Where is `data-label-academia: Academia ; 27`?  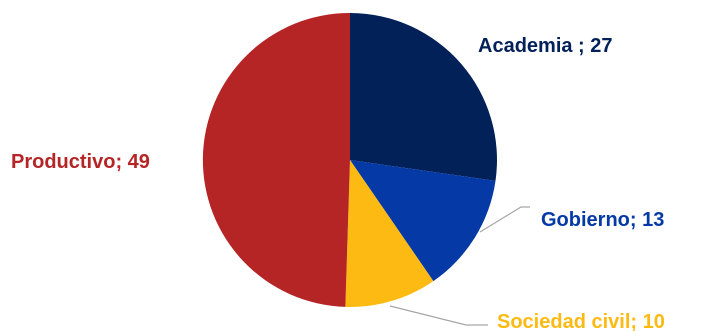 data-label-academia: Academia ; 27 is located at coordinates (545, 46).